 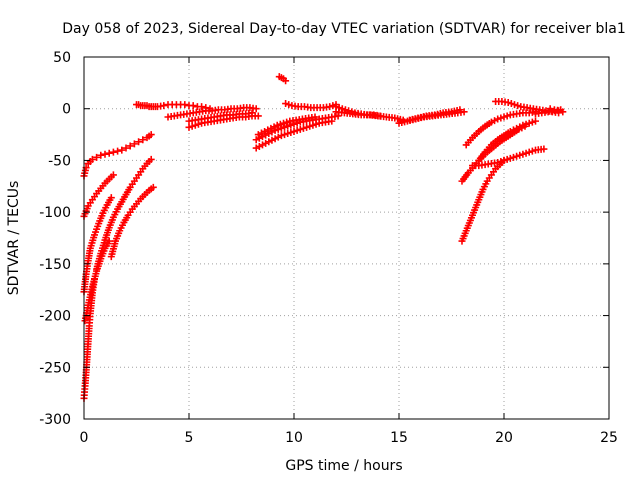 What do you see at coordinates (311, 106) in the screenshot?
I see `series-arc-q` at bounding box center [311, 106].